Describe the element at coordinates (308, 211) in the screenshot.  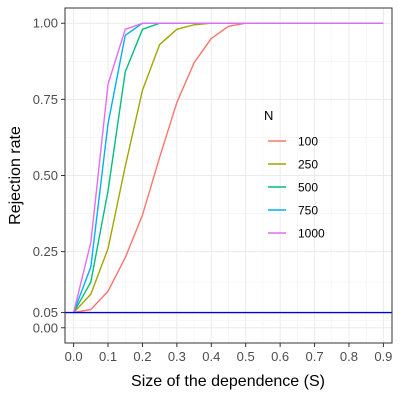
I see `legend-label-750: 750` at that location.